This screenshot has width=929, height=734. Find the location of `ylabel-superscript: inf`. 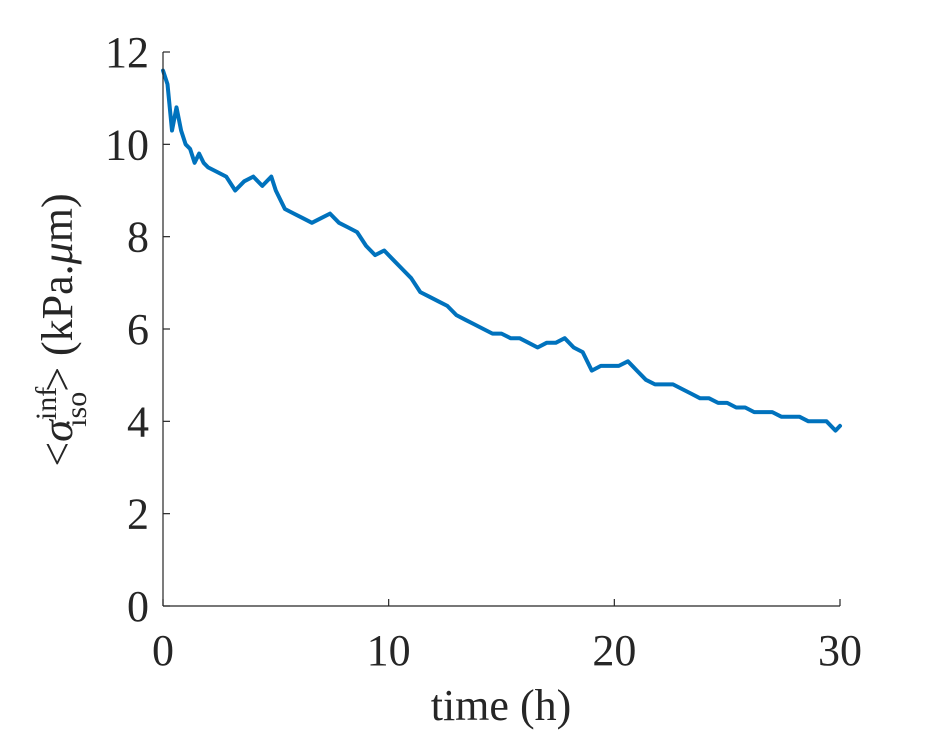

ylabel-superscript: inf is located at coordinates (46, 403).